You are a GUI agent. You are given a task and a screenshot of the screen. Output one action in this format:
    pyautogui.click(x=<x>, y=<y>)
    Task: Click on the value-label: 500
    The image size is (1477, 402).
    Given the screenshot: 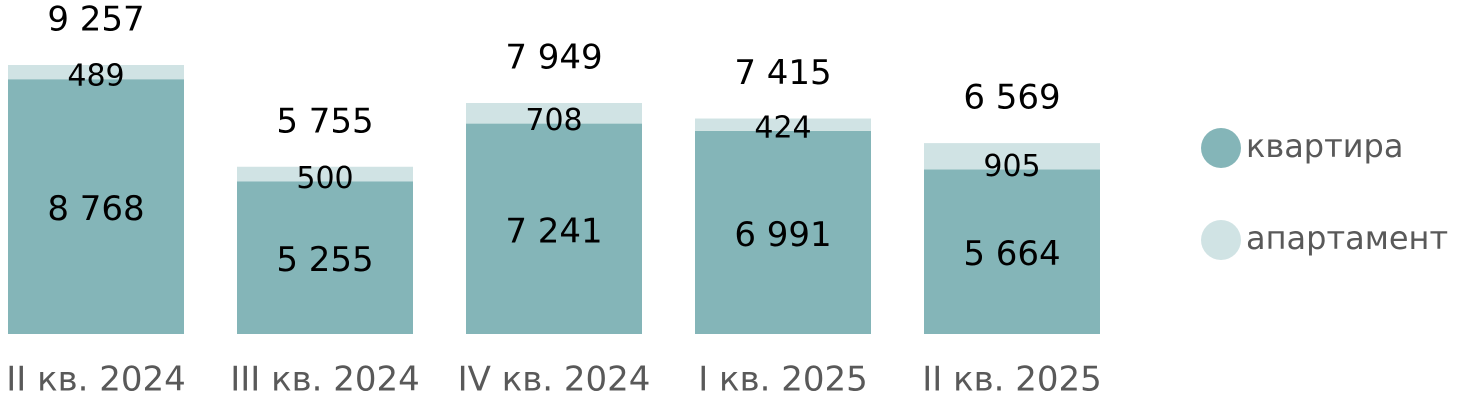 What is the action you would take?
    pyautogui.click(x=324, y=178)
    